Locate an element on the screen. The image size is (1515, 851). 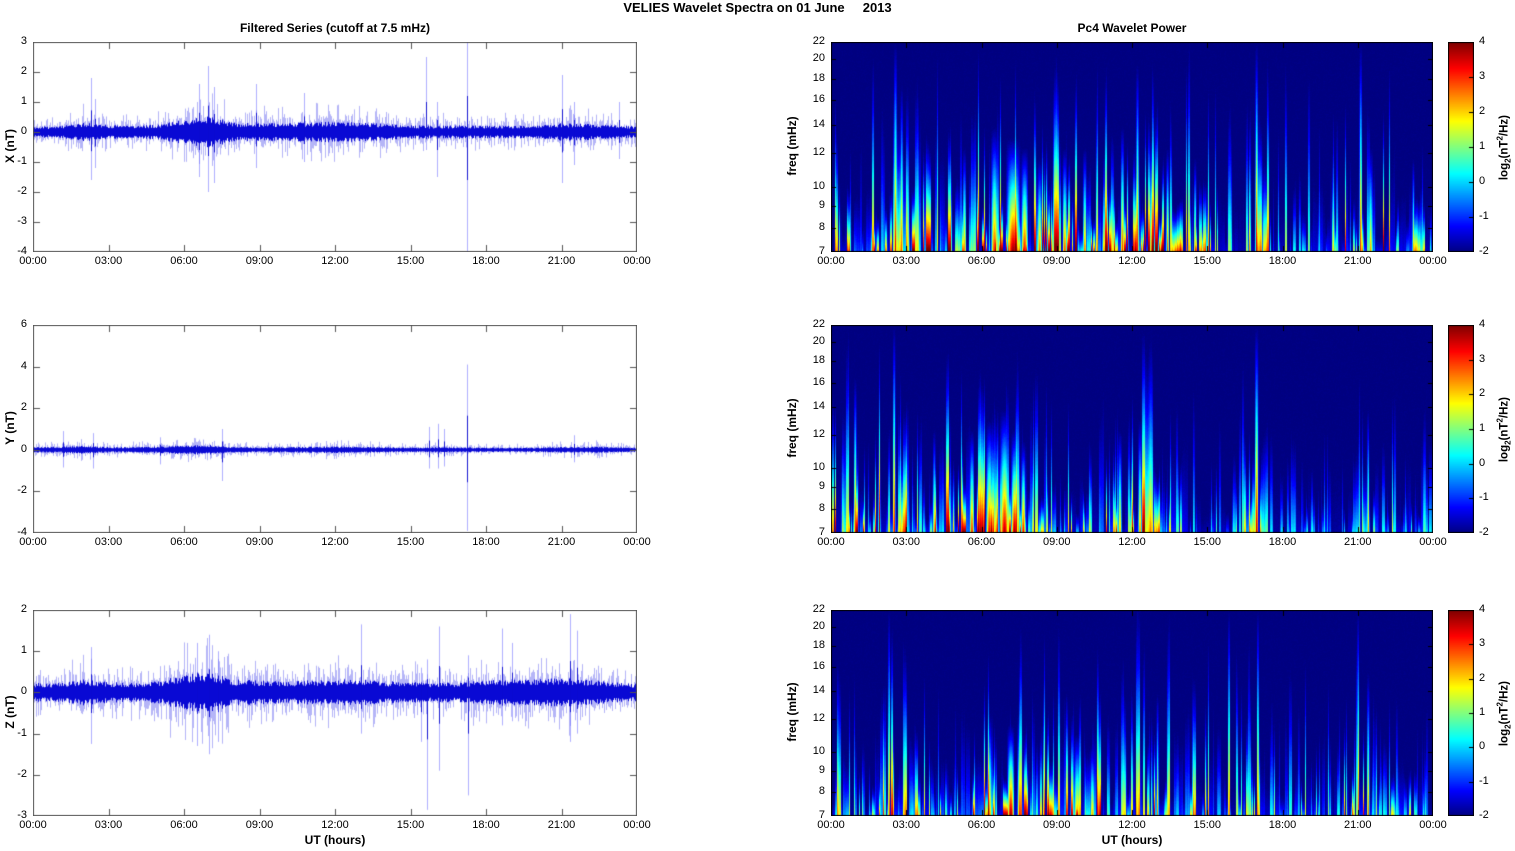
y-tick-label: -3 is located at coordinates (22, 815).